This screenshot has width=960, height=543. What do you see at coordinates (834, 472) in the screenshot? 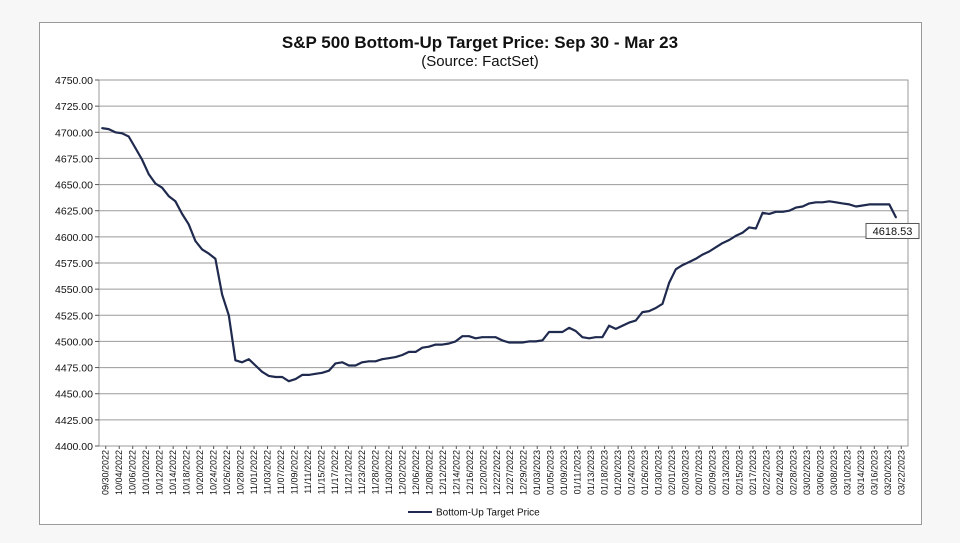
I see `x-tick-label: 03/08/2023` at bounding box center [834, 472].